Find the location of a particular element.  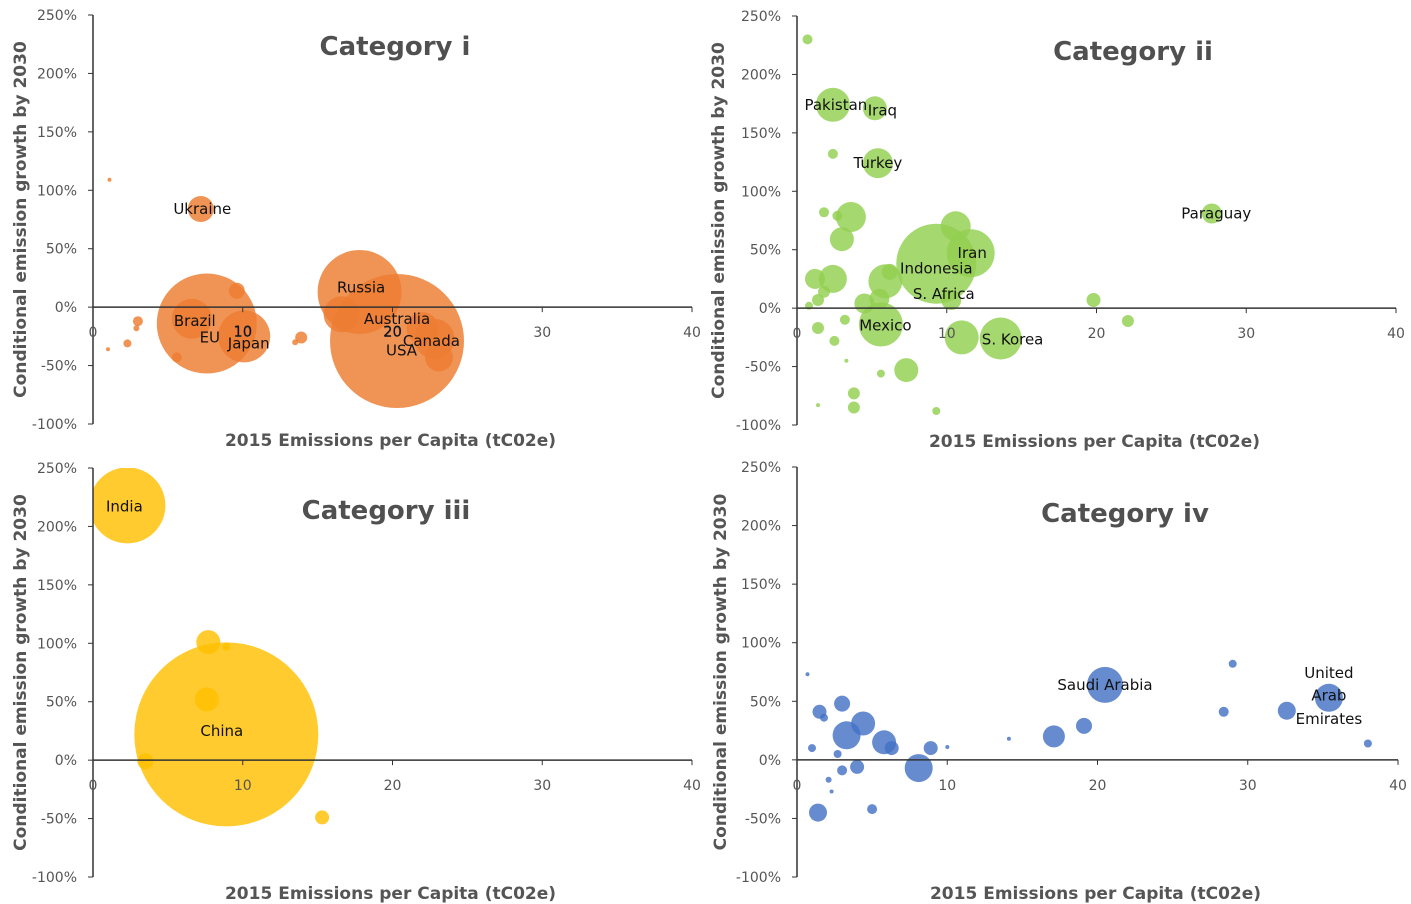

cat1-title: Category i is located at coordinates (395, 47).